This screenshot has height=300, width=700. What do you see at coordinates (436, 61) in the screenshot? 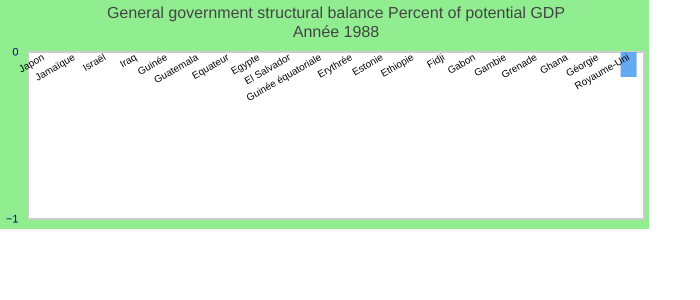
I see `x-tick-label: Fidji` at bounding box center [436, 61].